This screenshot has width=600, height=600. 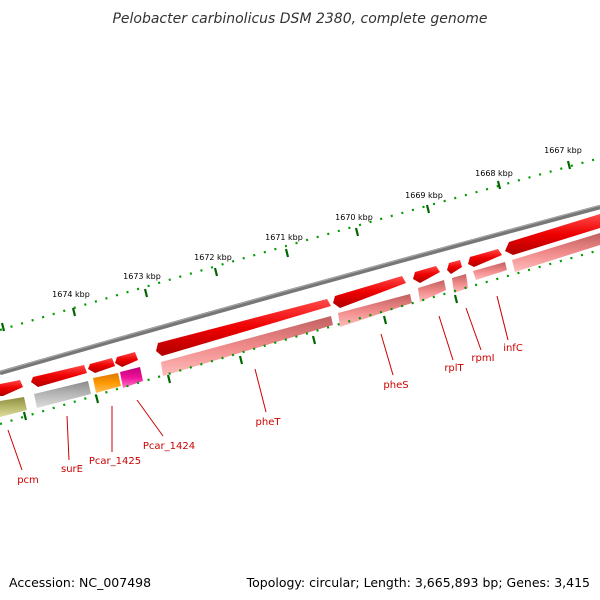 What do you see at coordinates (80, 582) in the screenshot?
I see `accession-text: Accession: NC_007498` at bounding box center [80, 582].